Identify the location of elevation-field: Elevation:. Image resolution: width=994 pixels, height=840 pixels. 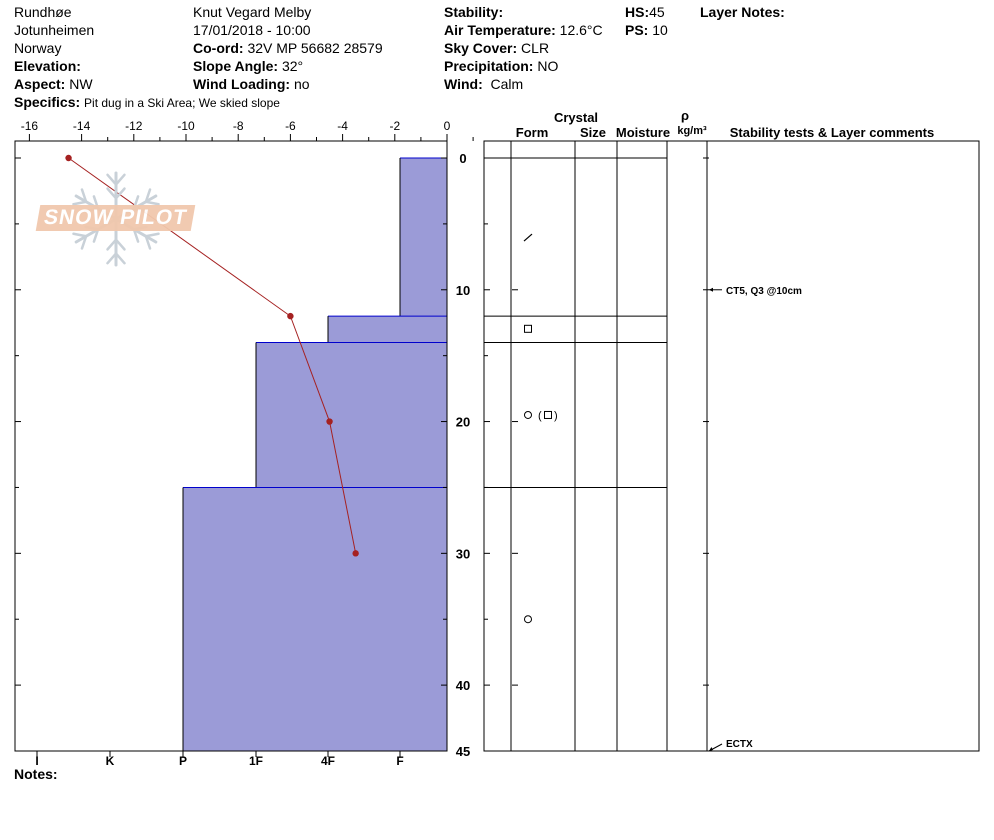
(47, 66).